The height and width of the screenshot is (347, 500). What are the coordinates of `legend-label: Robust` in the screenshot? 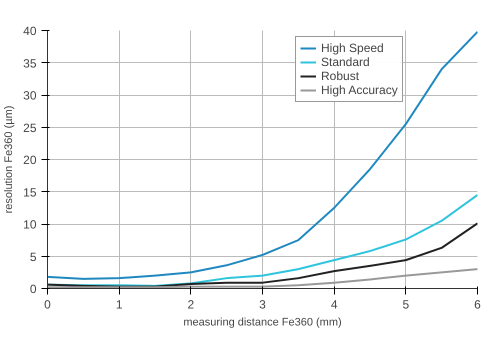 It's located at (340, 76).